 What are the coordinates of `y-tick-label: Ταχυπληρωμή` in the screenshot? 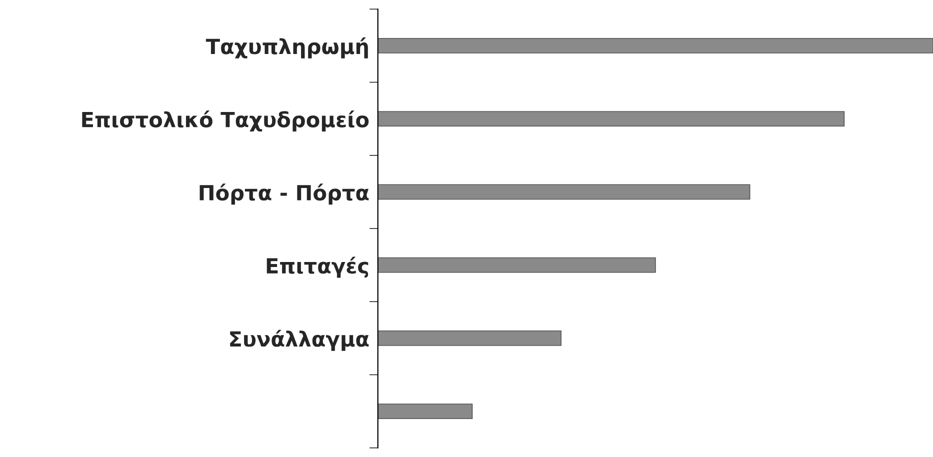 It's located at (287, 47).